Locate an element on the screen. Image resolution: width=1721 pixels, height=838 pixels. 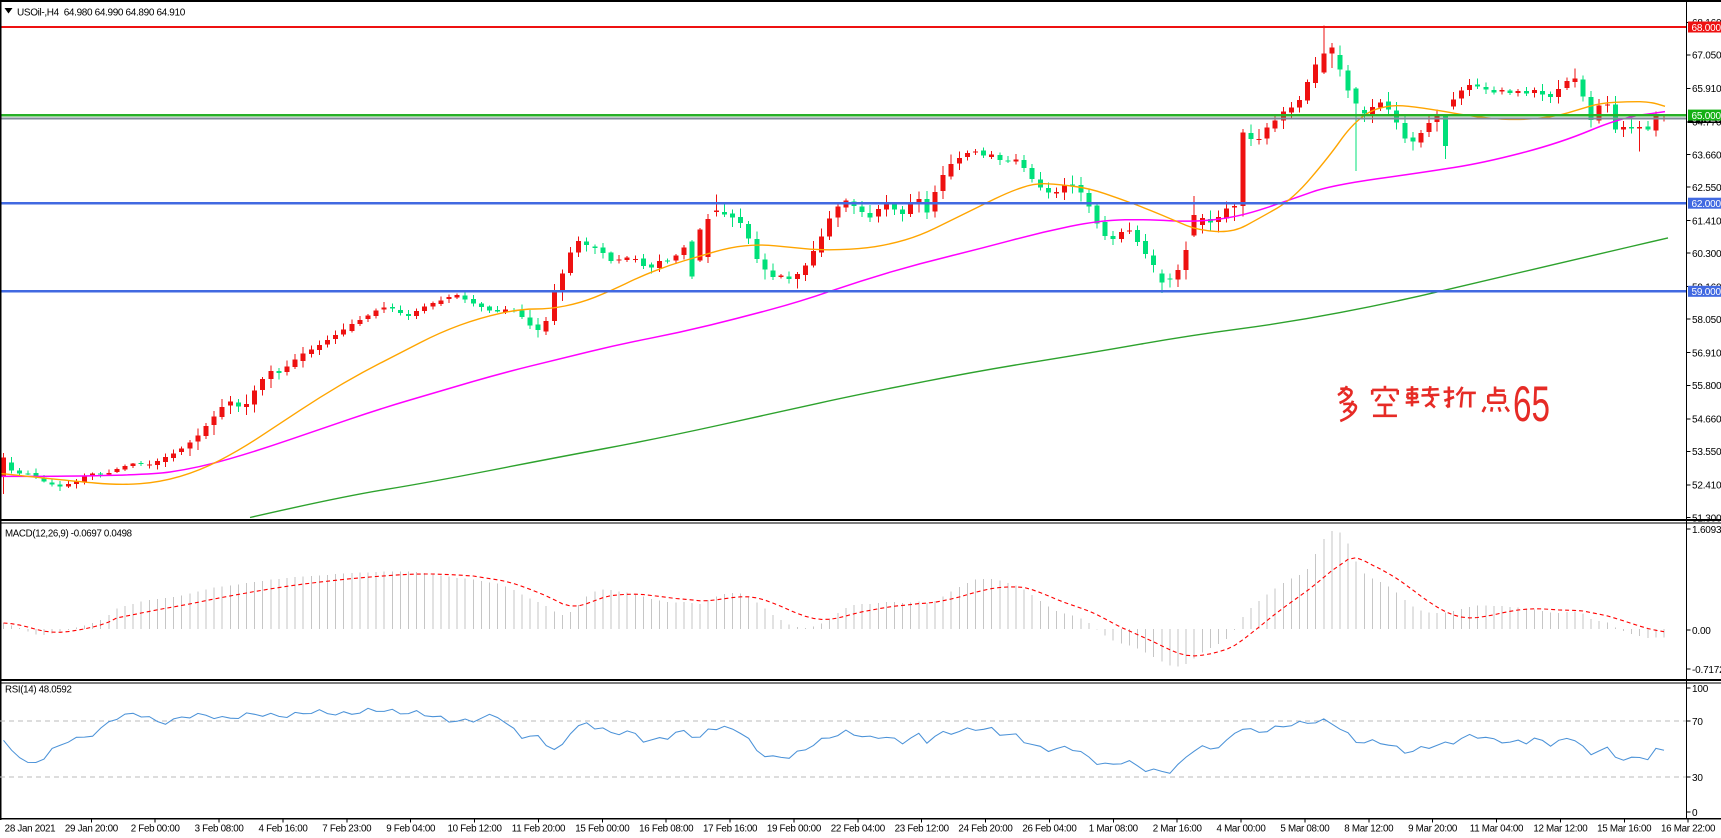
svg-text: 17 Feb 16:00 is located at coordinates (730, 829).